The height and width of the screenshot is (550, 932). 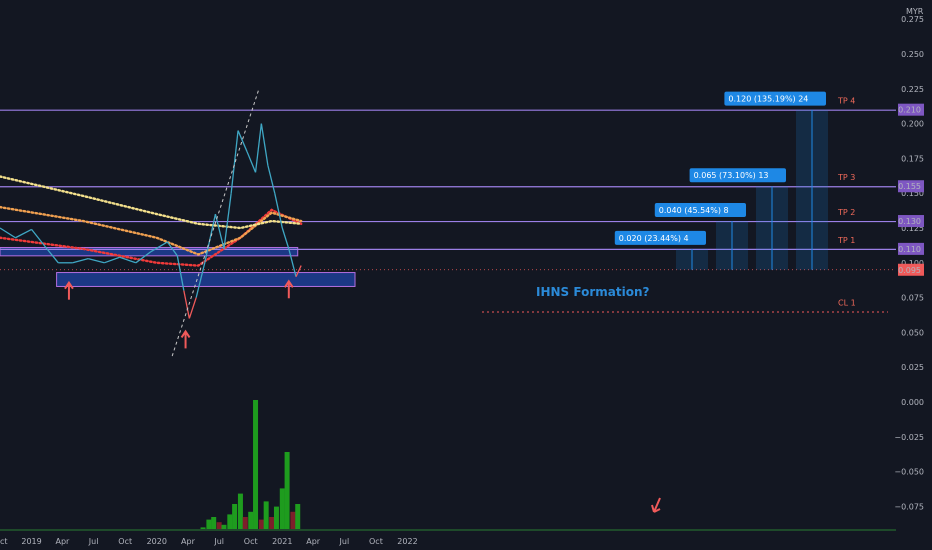 I want to click on time-tick-label: 2021, so click(x=282, y=541).